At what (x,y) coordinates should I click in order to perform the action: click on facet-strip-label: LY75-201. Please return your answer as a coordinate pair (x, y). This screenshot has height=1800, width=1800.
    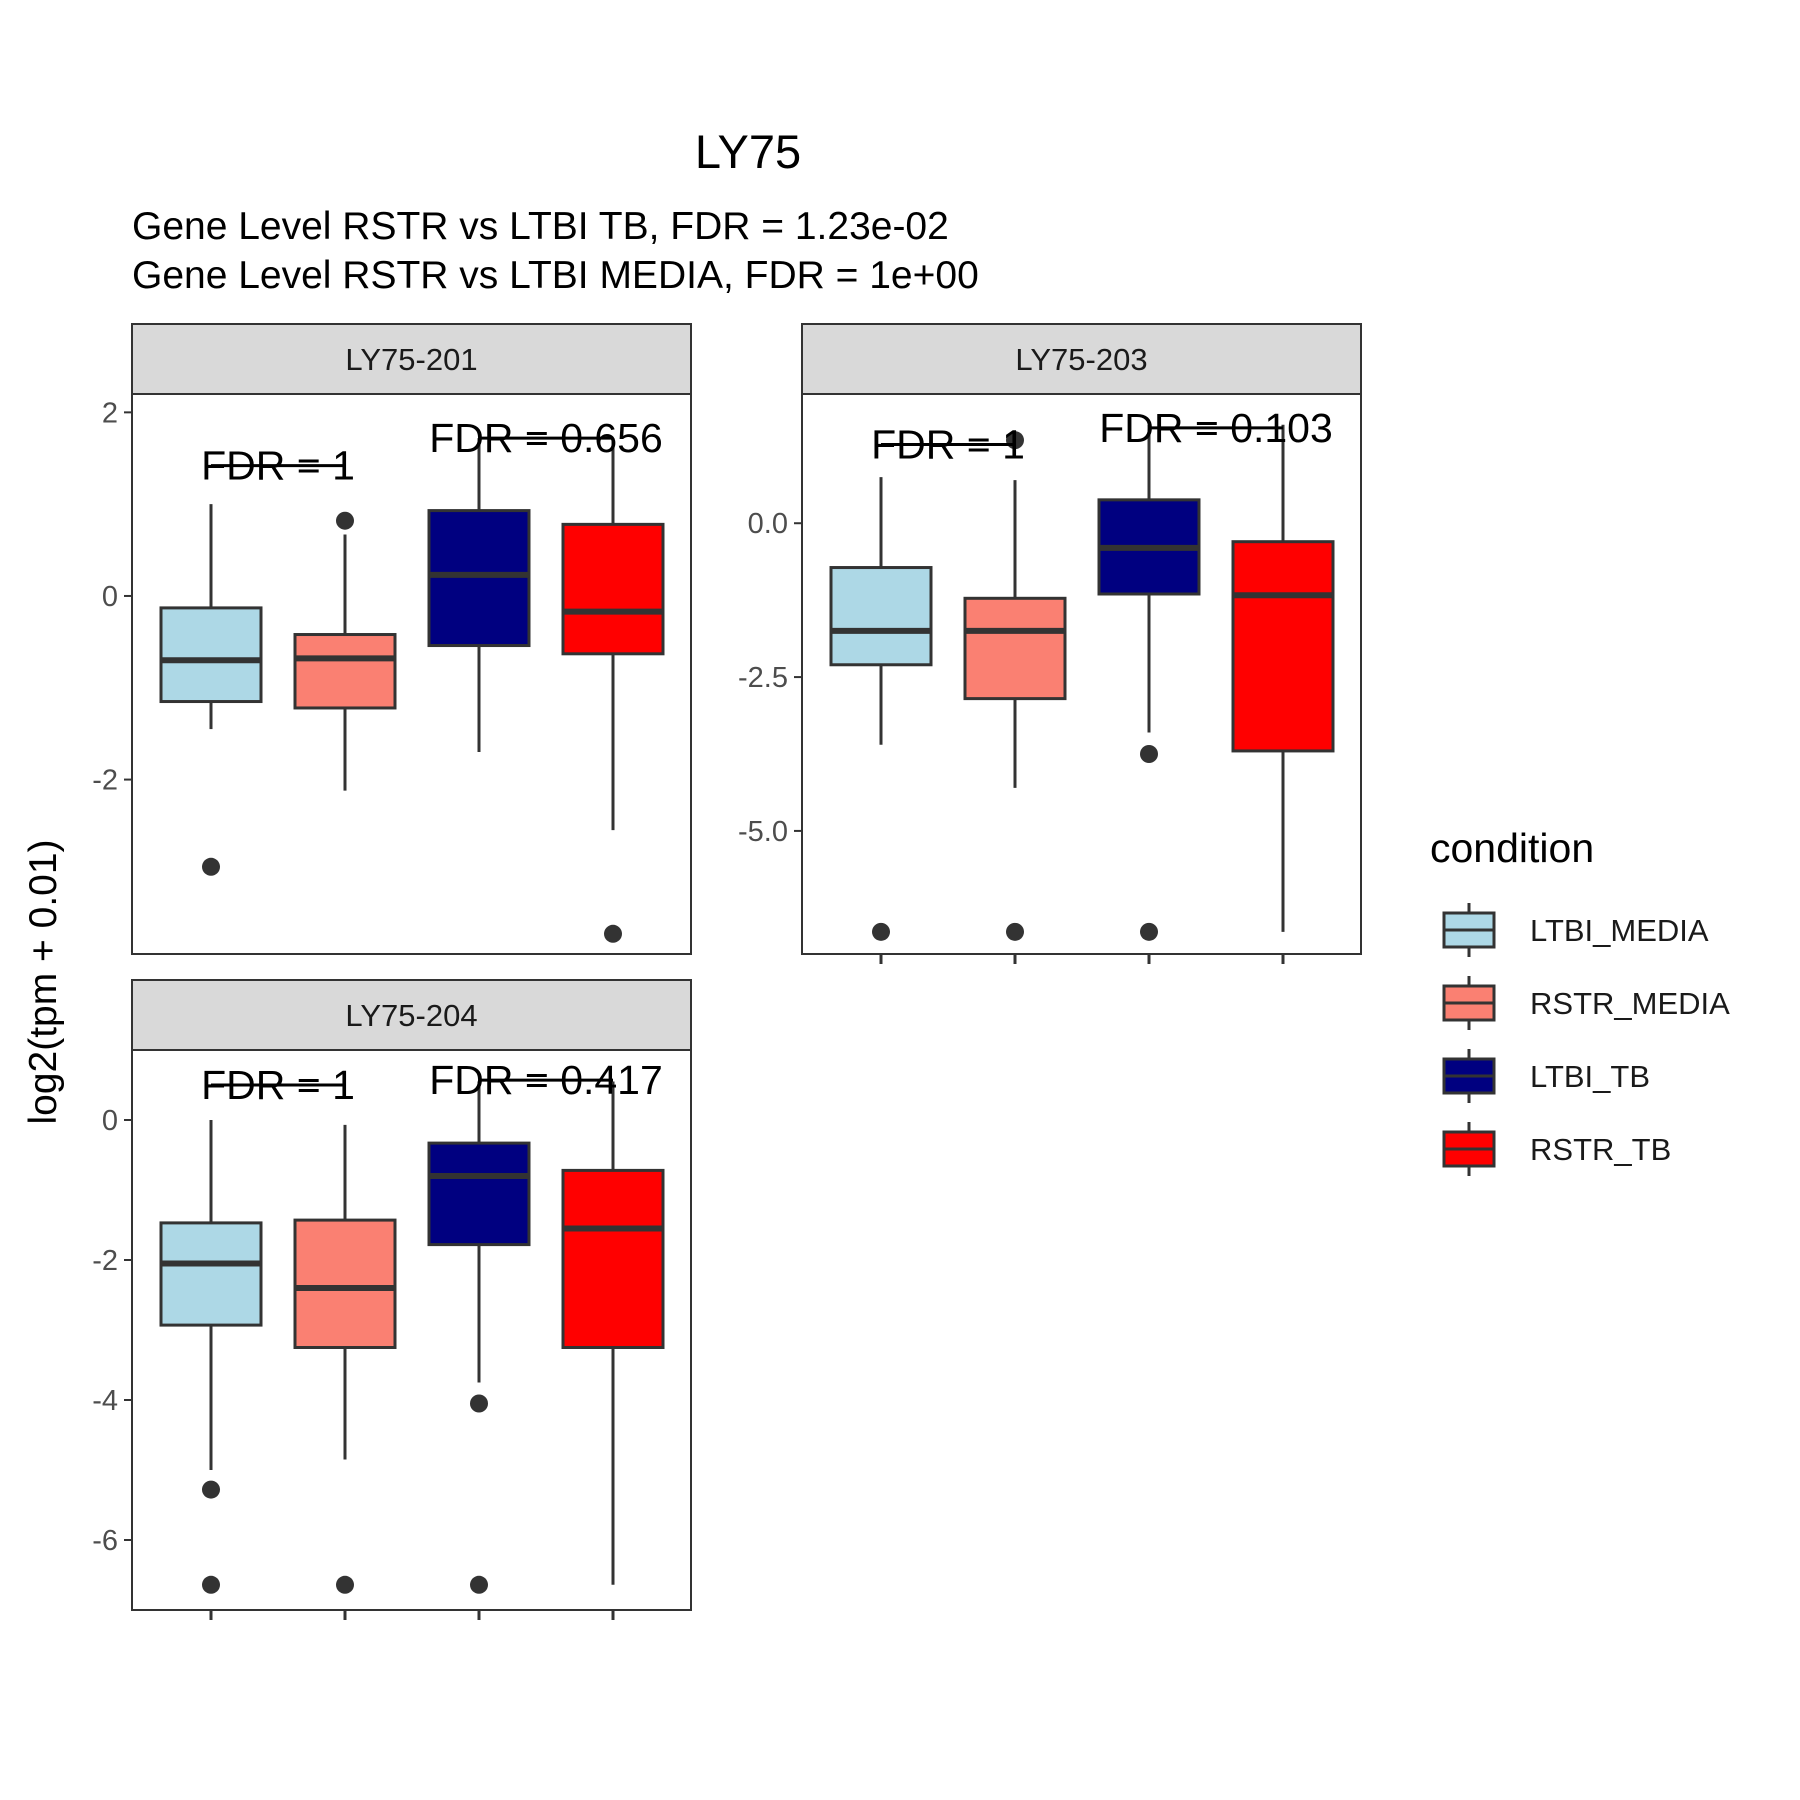
    Looking at the image, I should click on (411, 359).